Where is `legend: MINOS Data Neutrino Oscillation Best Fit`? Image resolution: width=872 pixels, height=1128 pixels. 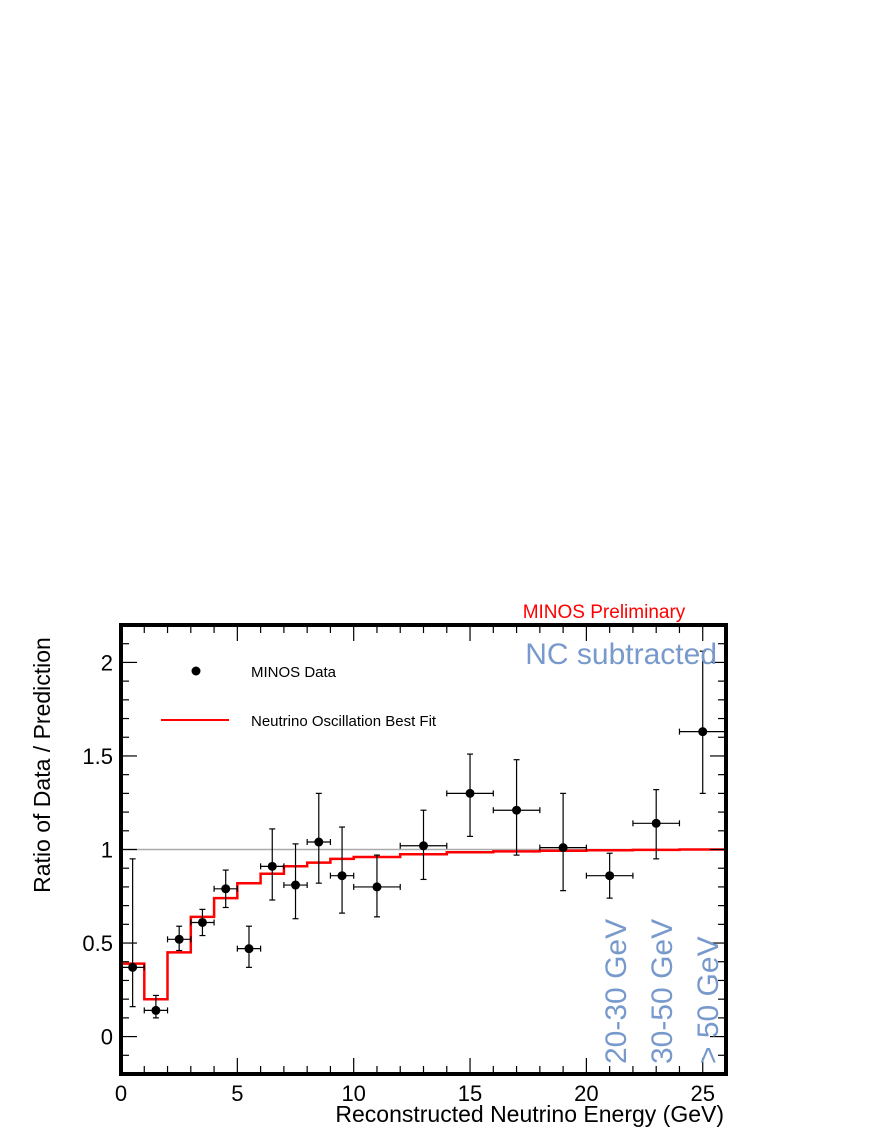 legend: MINOS Data Neutrino Oscillation Best Fit is located at coordinates (299, 697).